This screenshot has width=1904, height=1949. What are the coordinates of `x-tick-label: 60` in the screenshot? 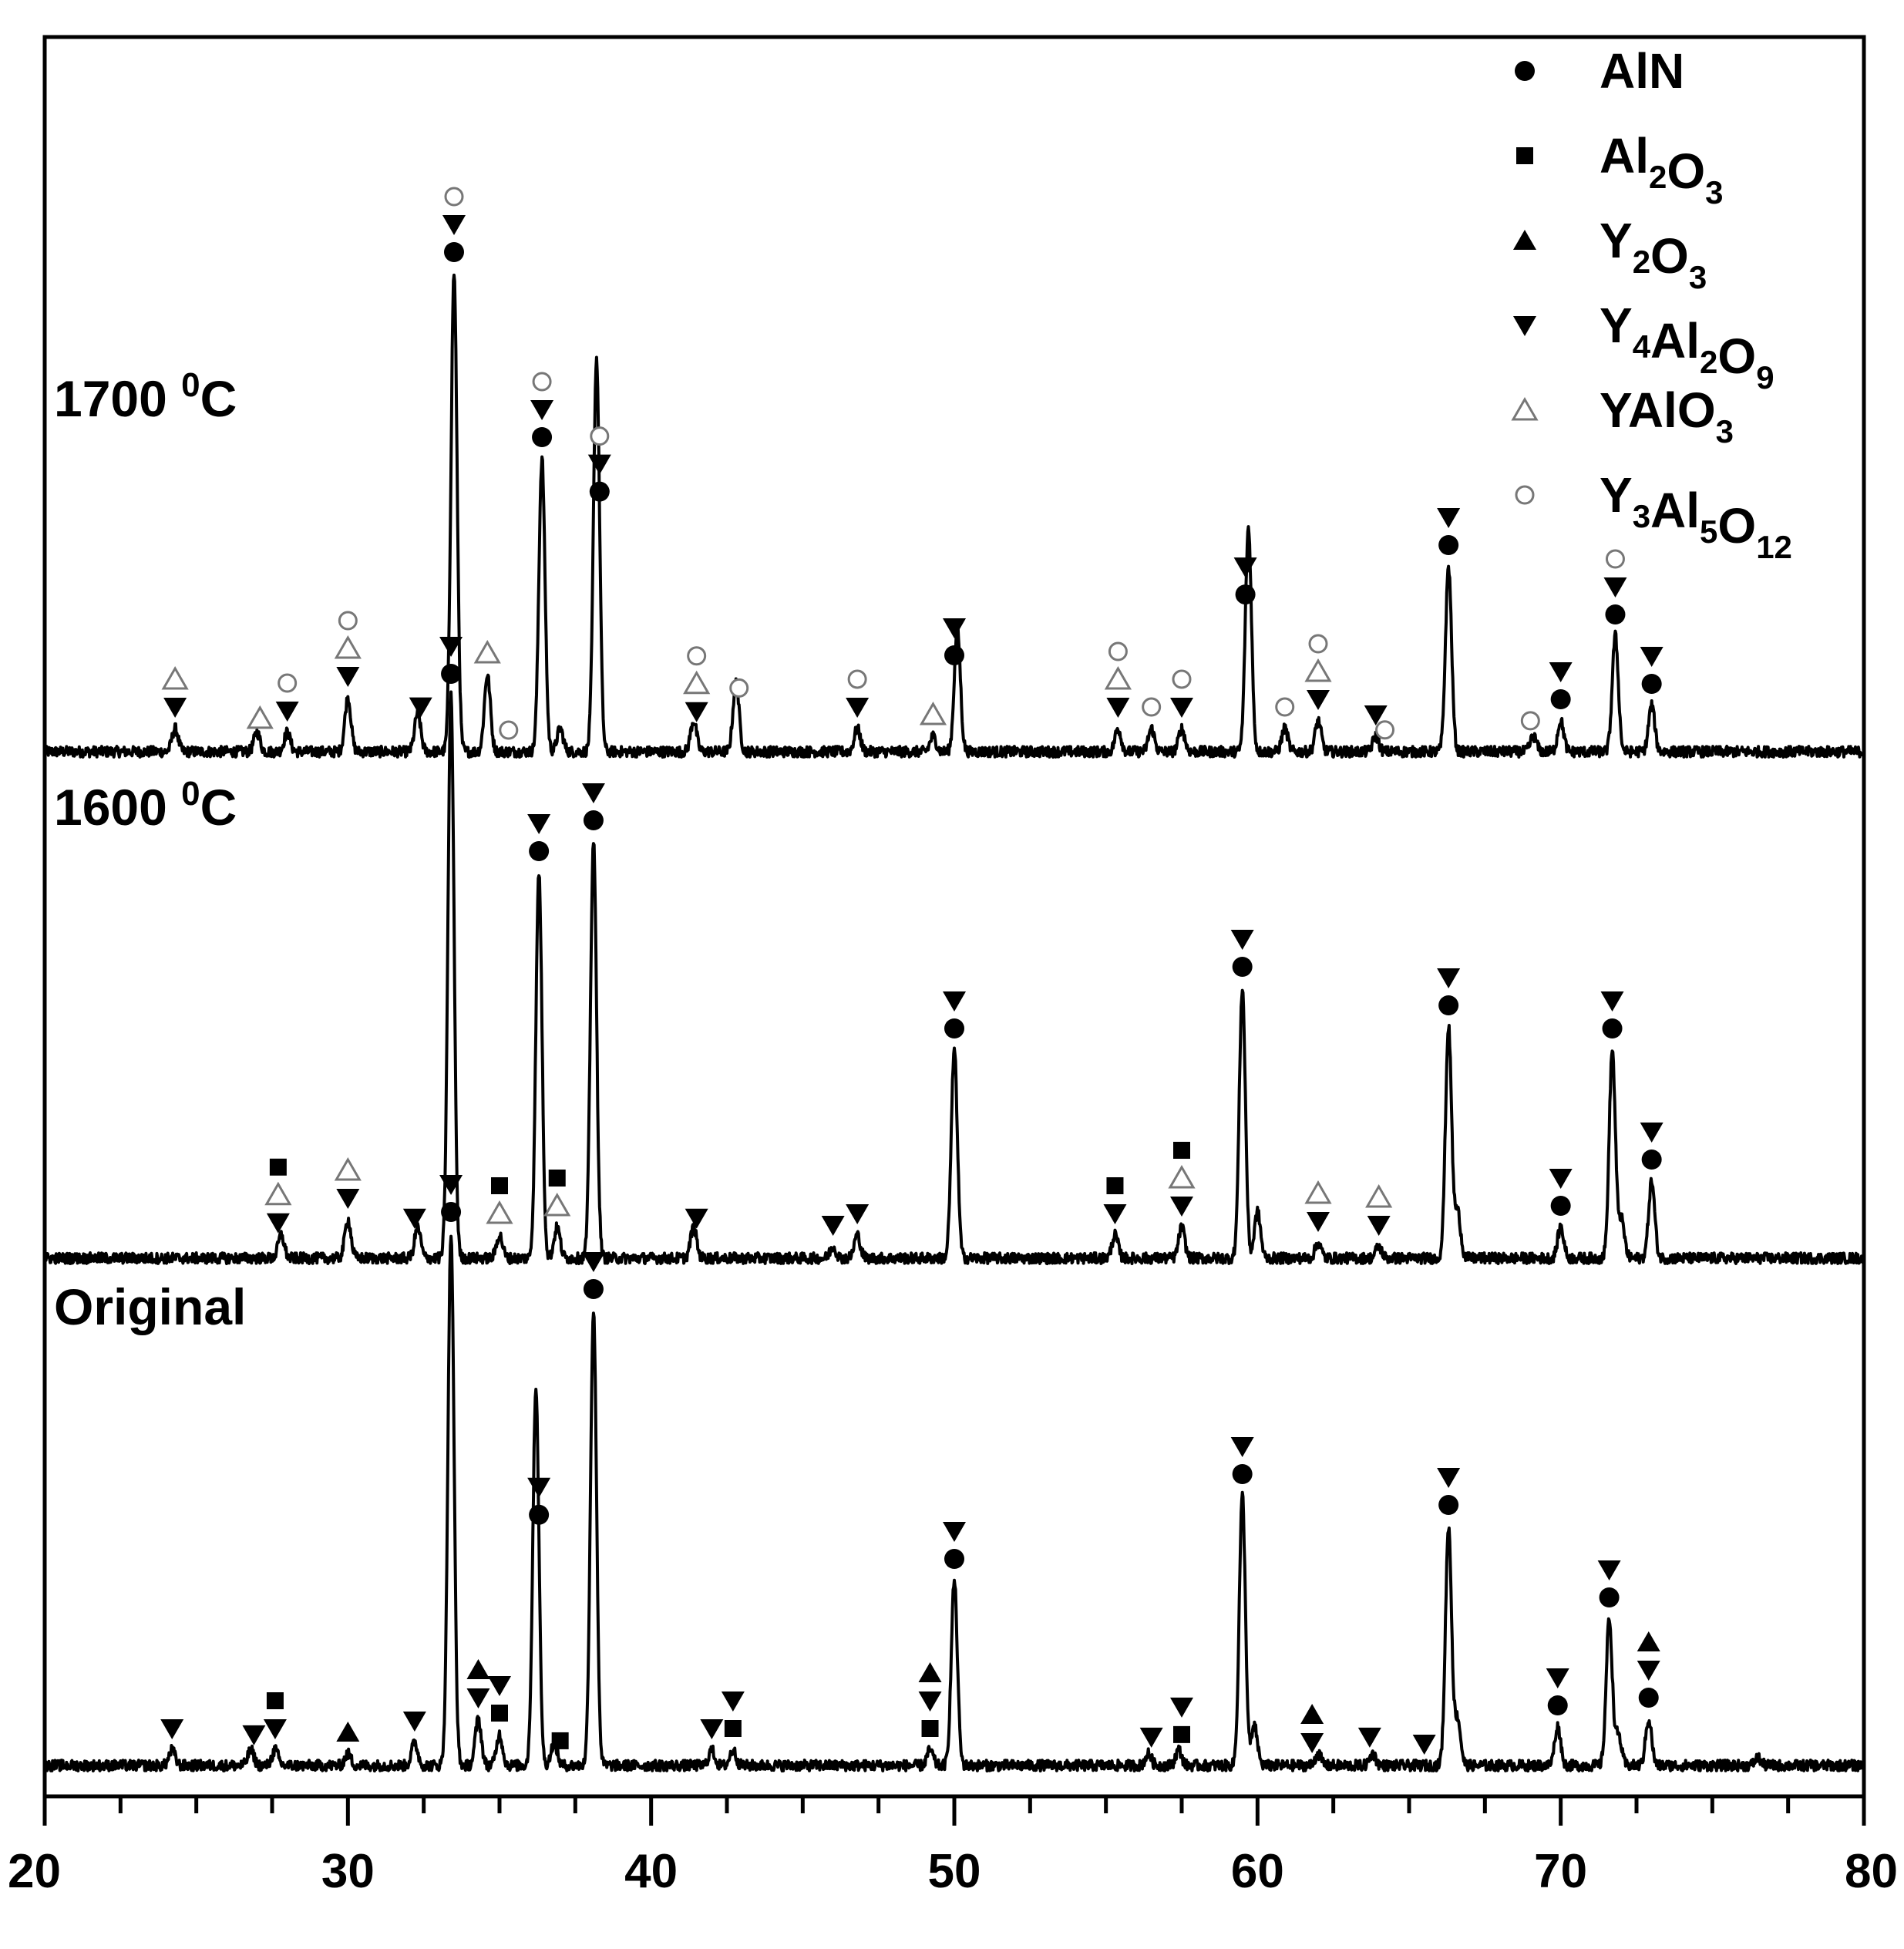 It's located at (1257, 1871).